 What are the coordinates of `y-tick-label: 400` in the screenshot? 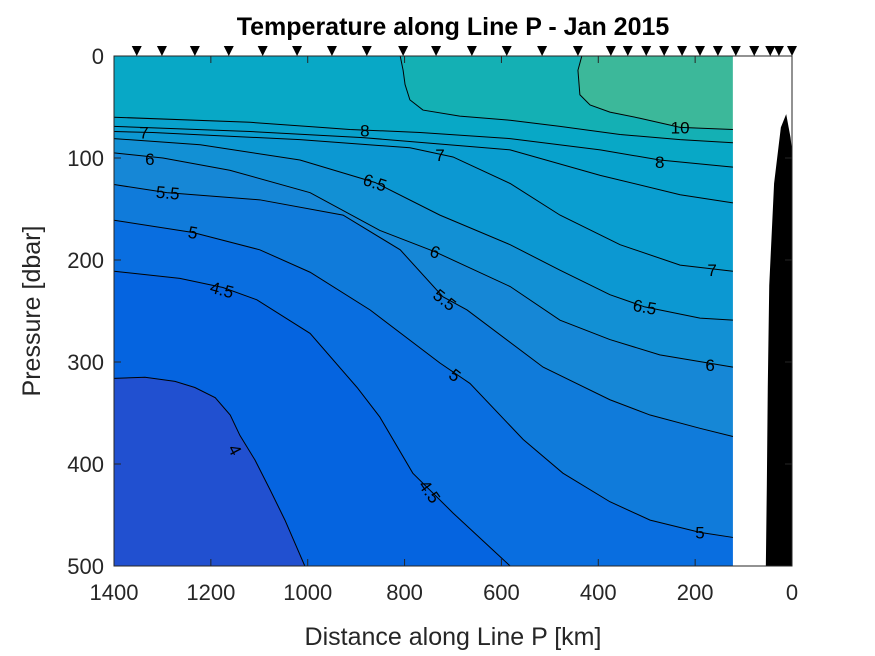 It's located at (85, 464).